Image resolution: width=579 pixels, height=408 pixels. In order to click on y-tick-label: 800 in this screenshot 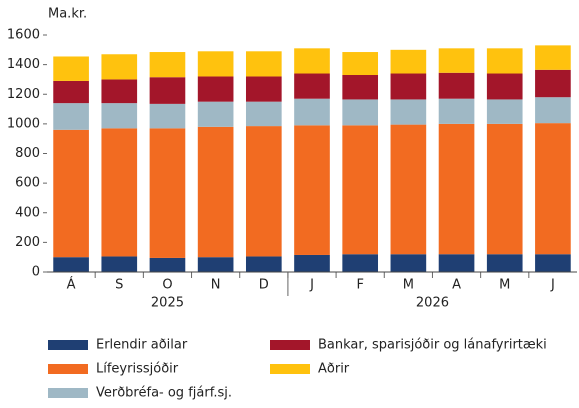, I will do `click(27, 153)`.